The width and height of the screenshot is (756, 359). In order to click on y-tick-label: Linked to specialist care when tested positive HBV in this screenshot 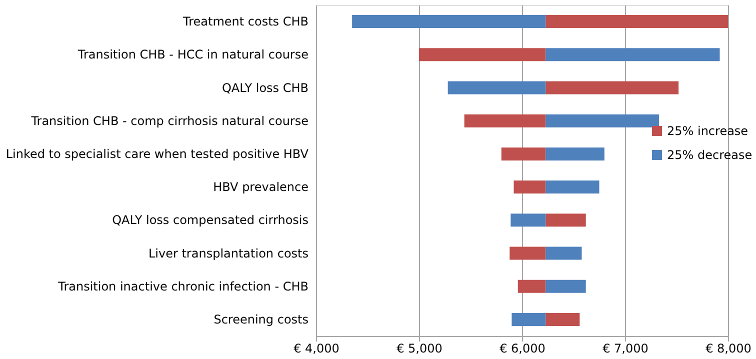, I will do `click(158, 153)`.